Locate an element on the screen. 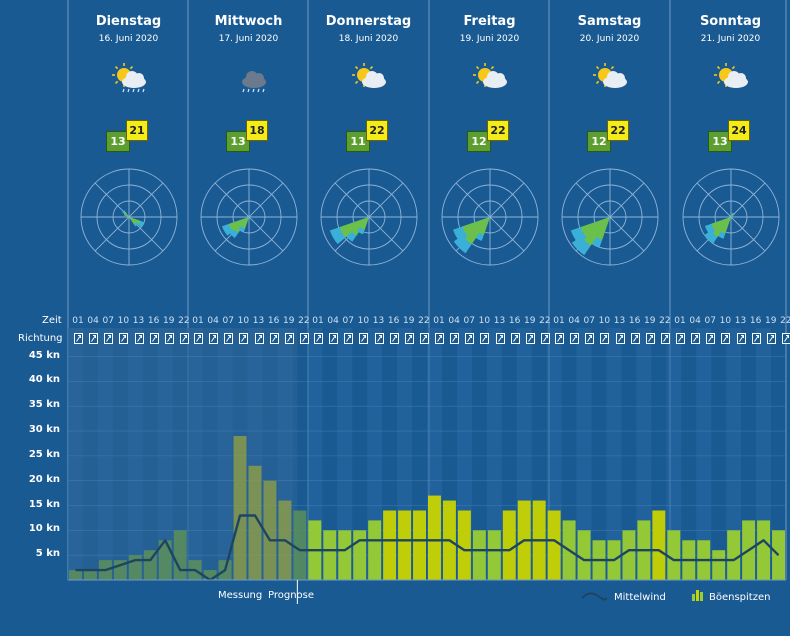 The height and width of the screenshot is (636, 790). time-stripe is located at coordinates (614, 454).